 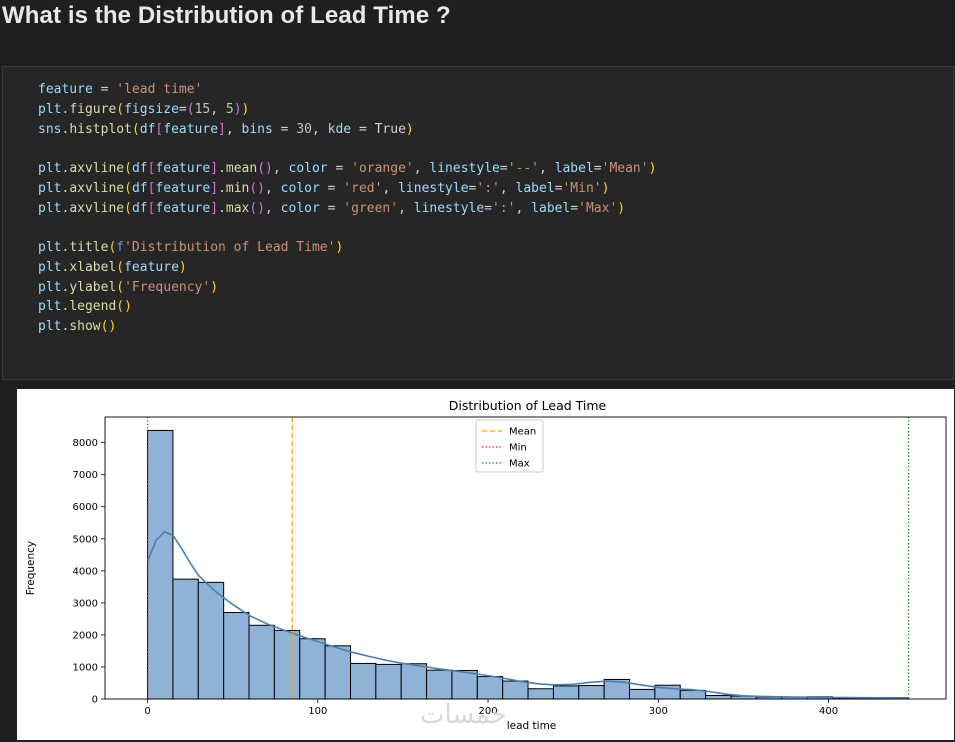 I want to click on code-token: mean, so click(x=241, y=168).